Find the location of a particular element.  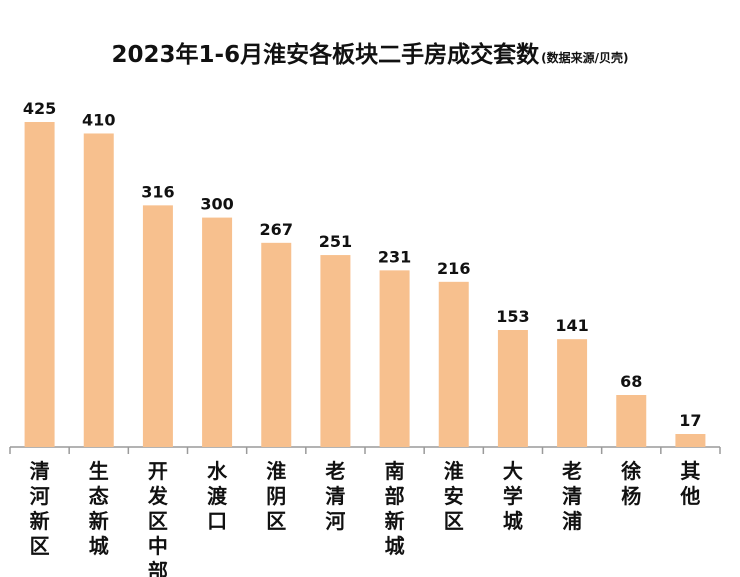

data-label: 153 is located at coordinates (512, 316).